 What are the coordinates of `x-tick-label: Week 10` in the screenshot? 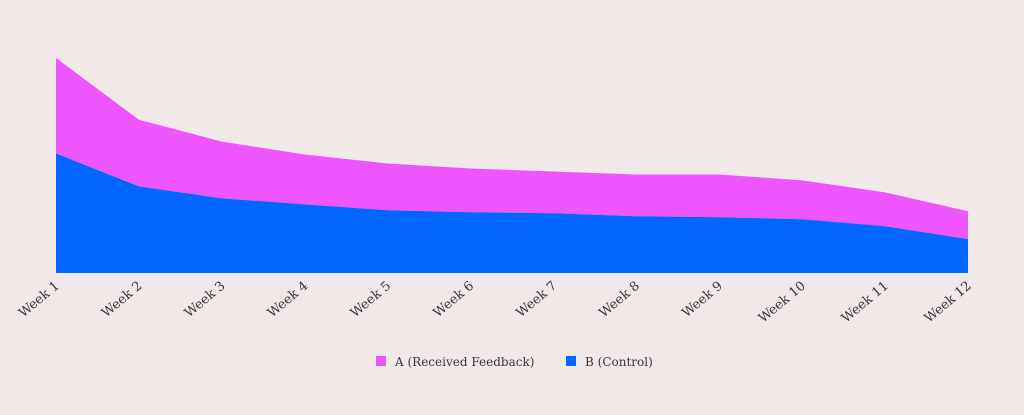 It's located at (782, 303).